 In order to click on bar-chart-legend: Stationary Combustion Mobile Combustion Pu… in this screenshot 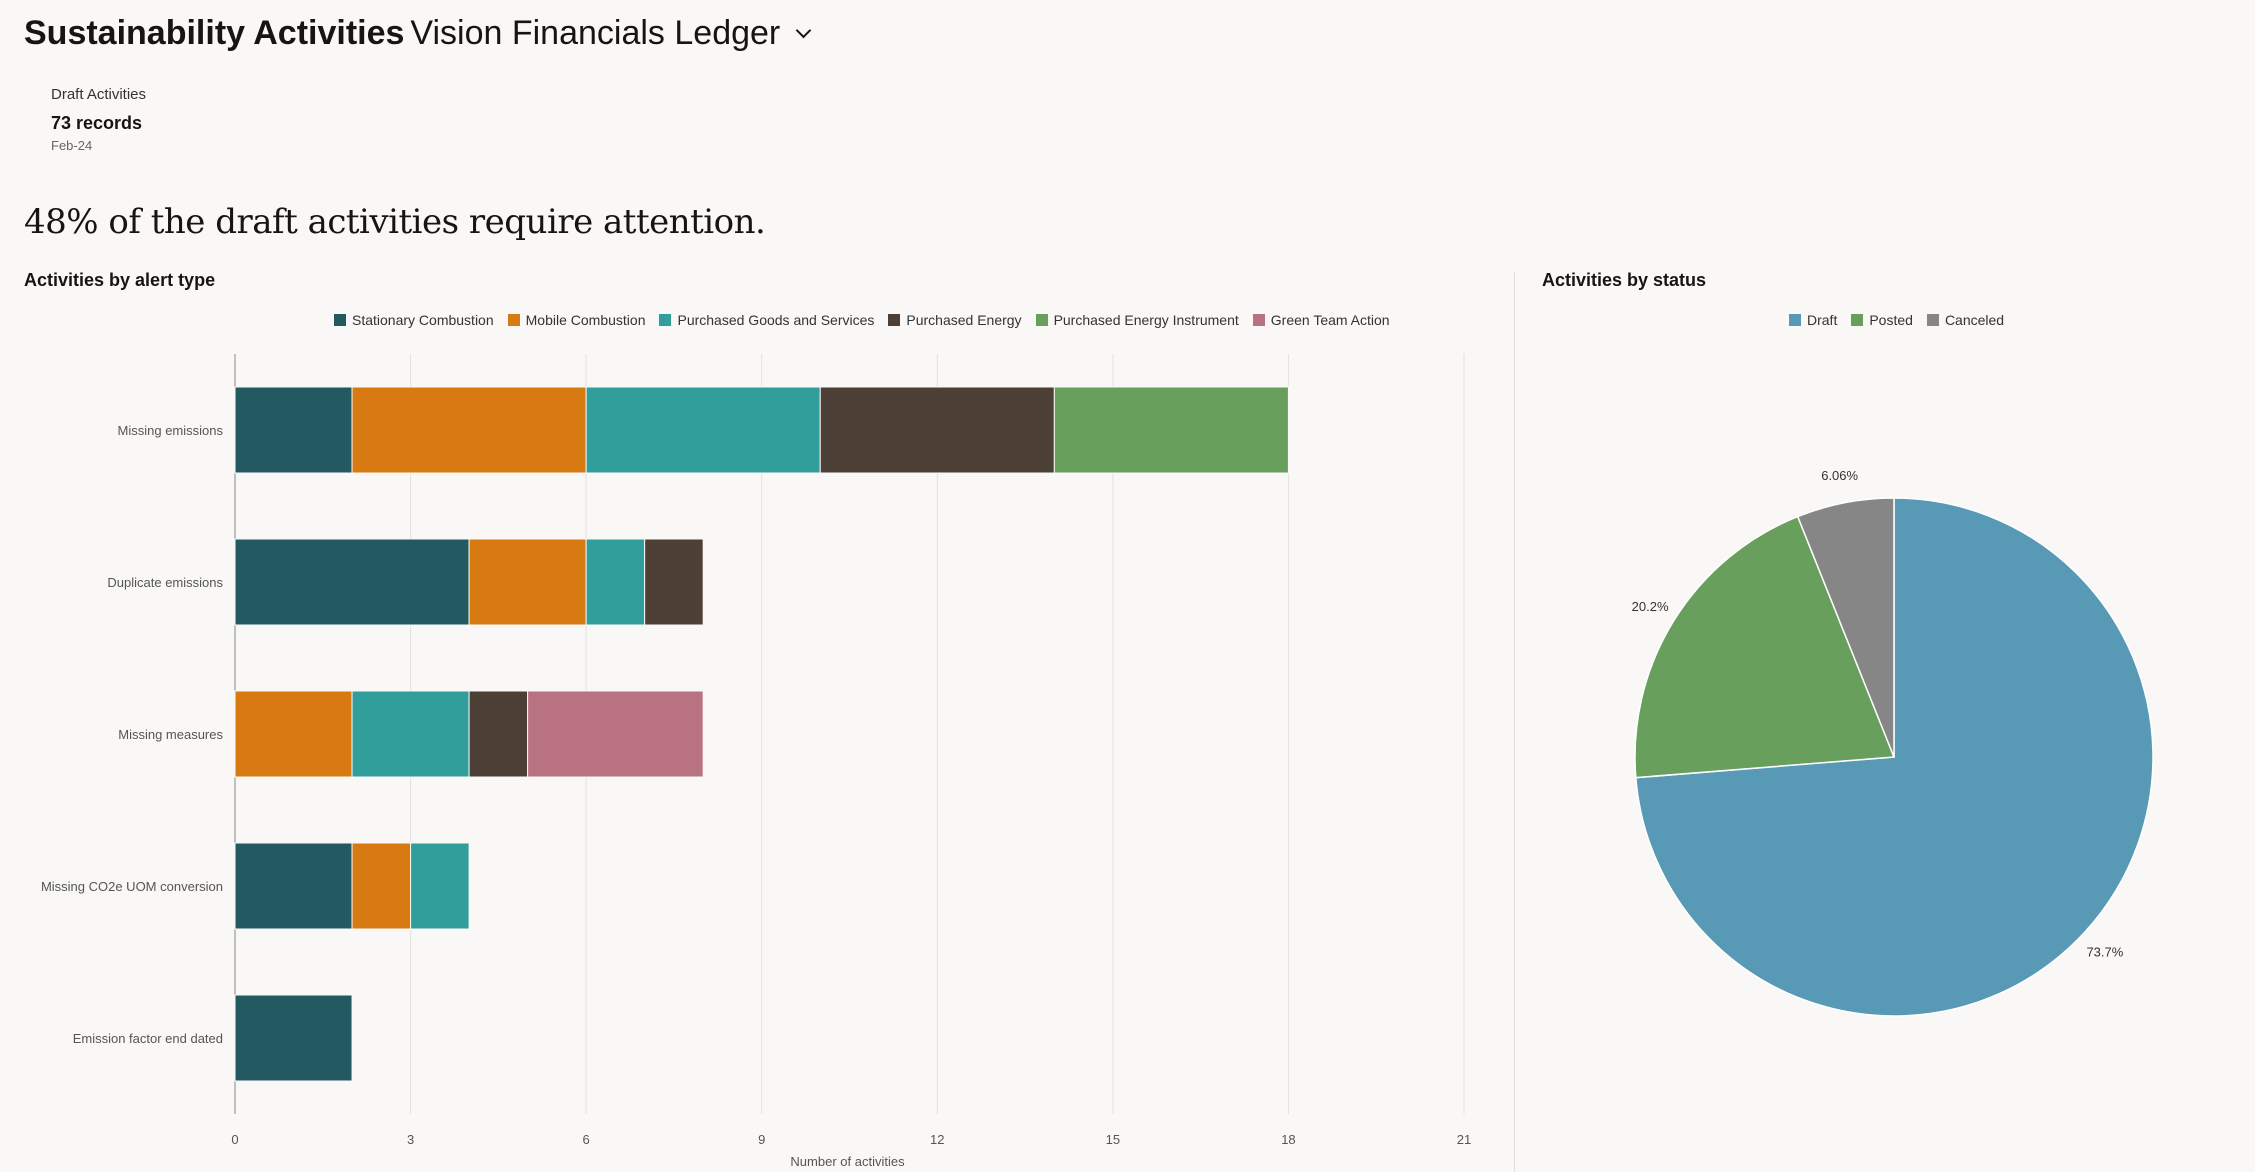, I will do `click(862, 320)`.